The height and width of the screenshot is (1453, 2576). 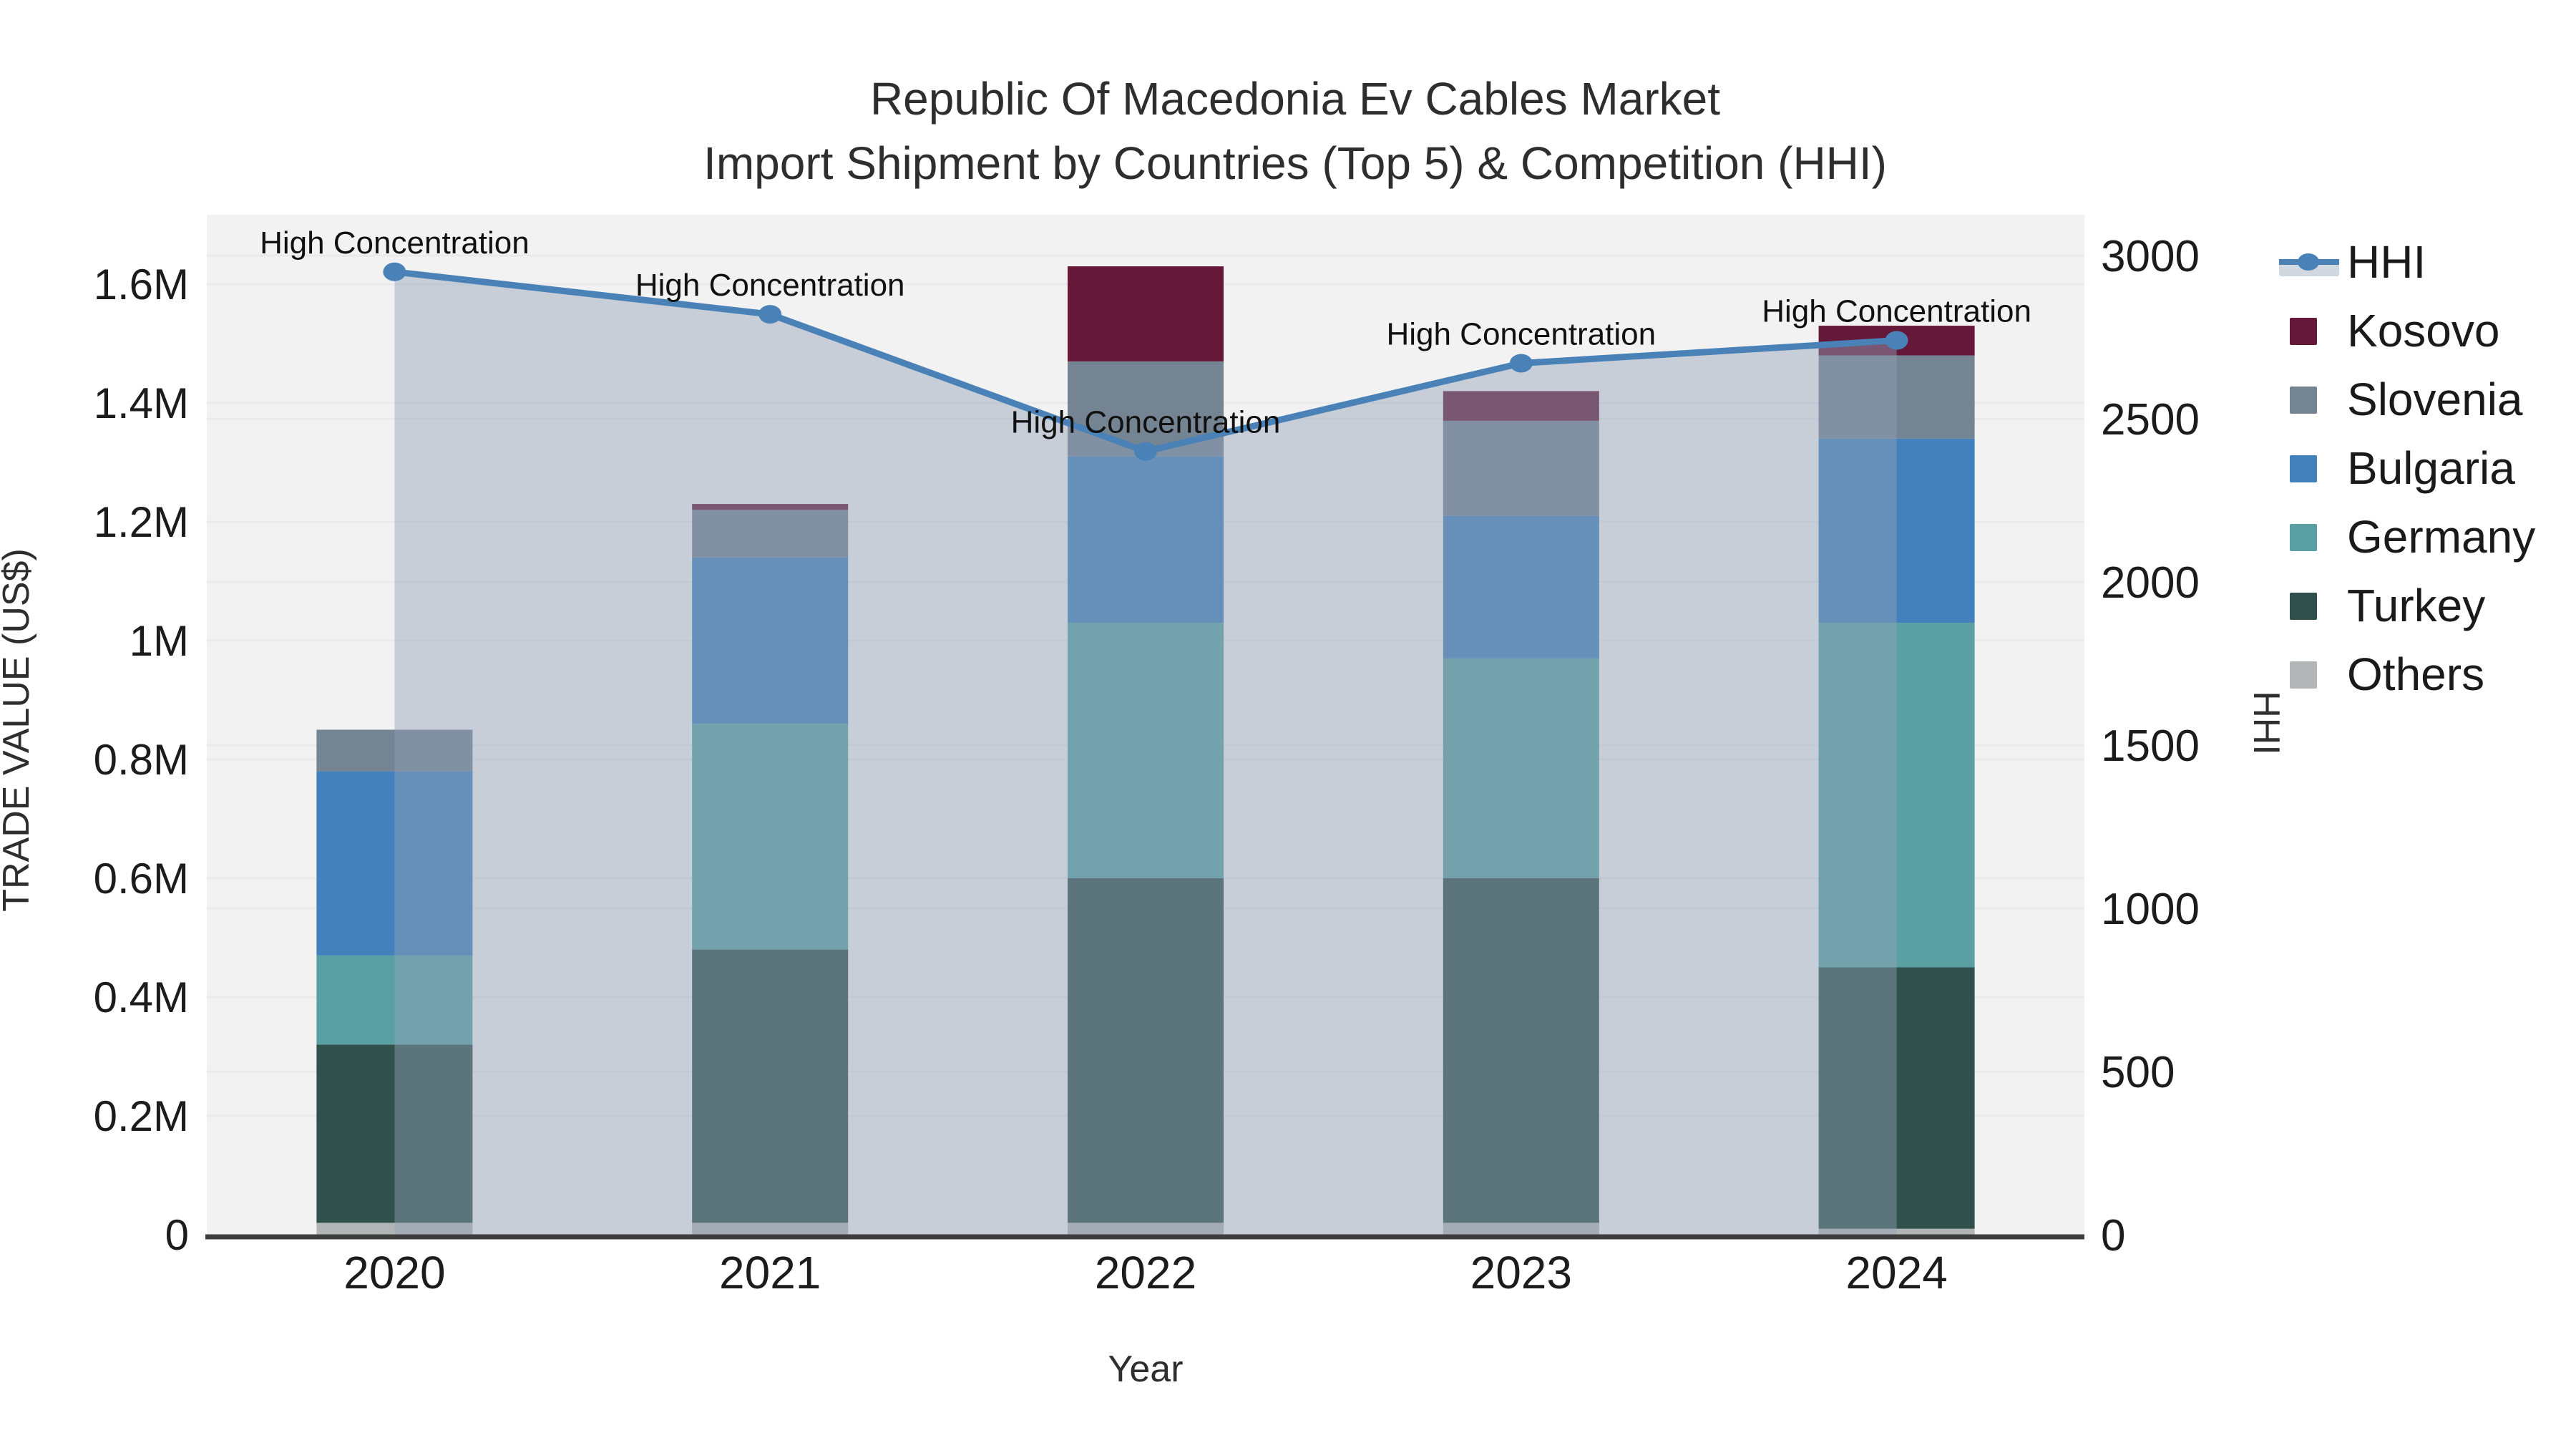 I want to click on bar-segment-germany-2023, so click(x=1521, y=768).